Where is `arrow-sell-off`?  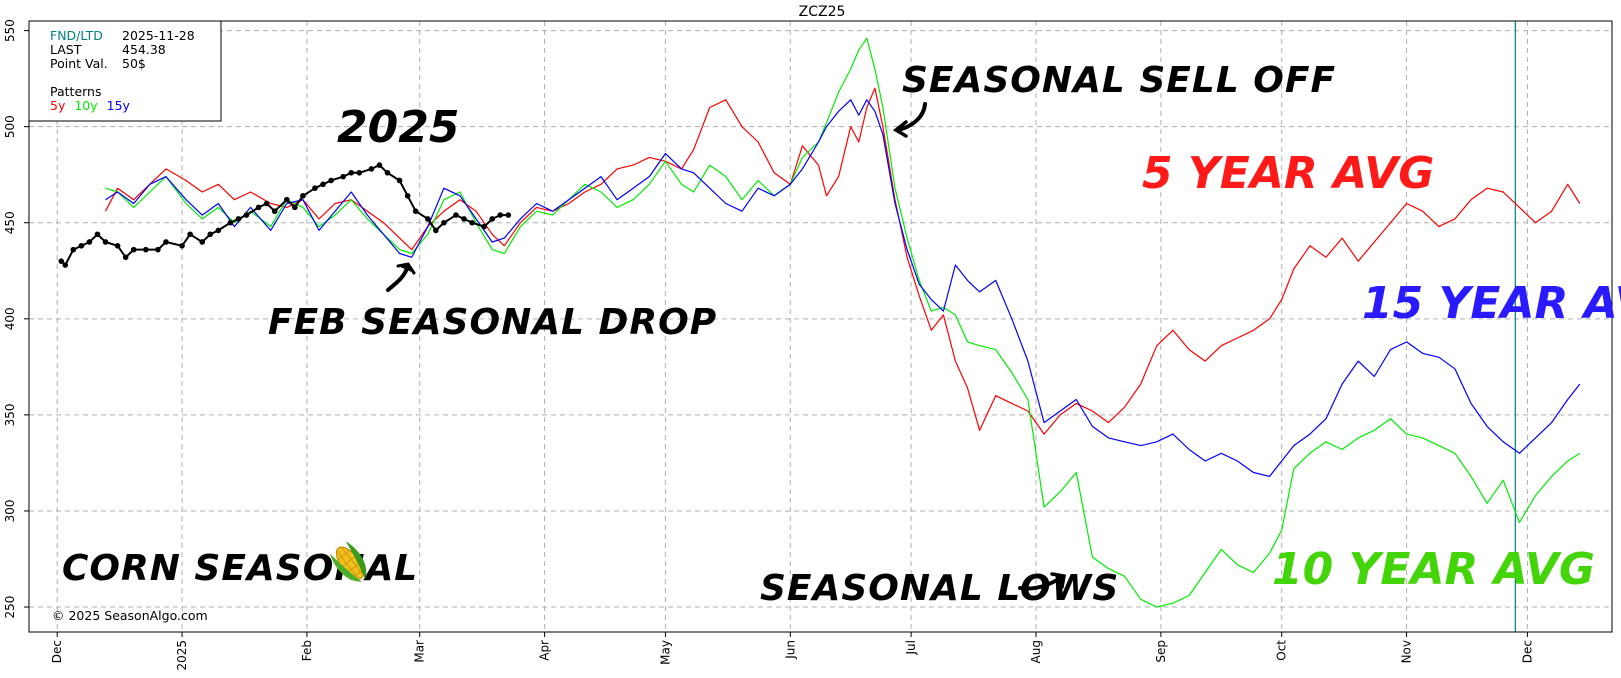 arrow-sell-off is located at coordinates (909, 120).